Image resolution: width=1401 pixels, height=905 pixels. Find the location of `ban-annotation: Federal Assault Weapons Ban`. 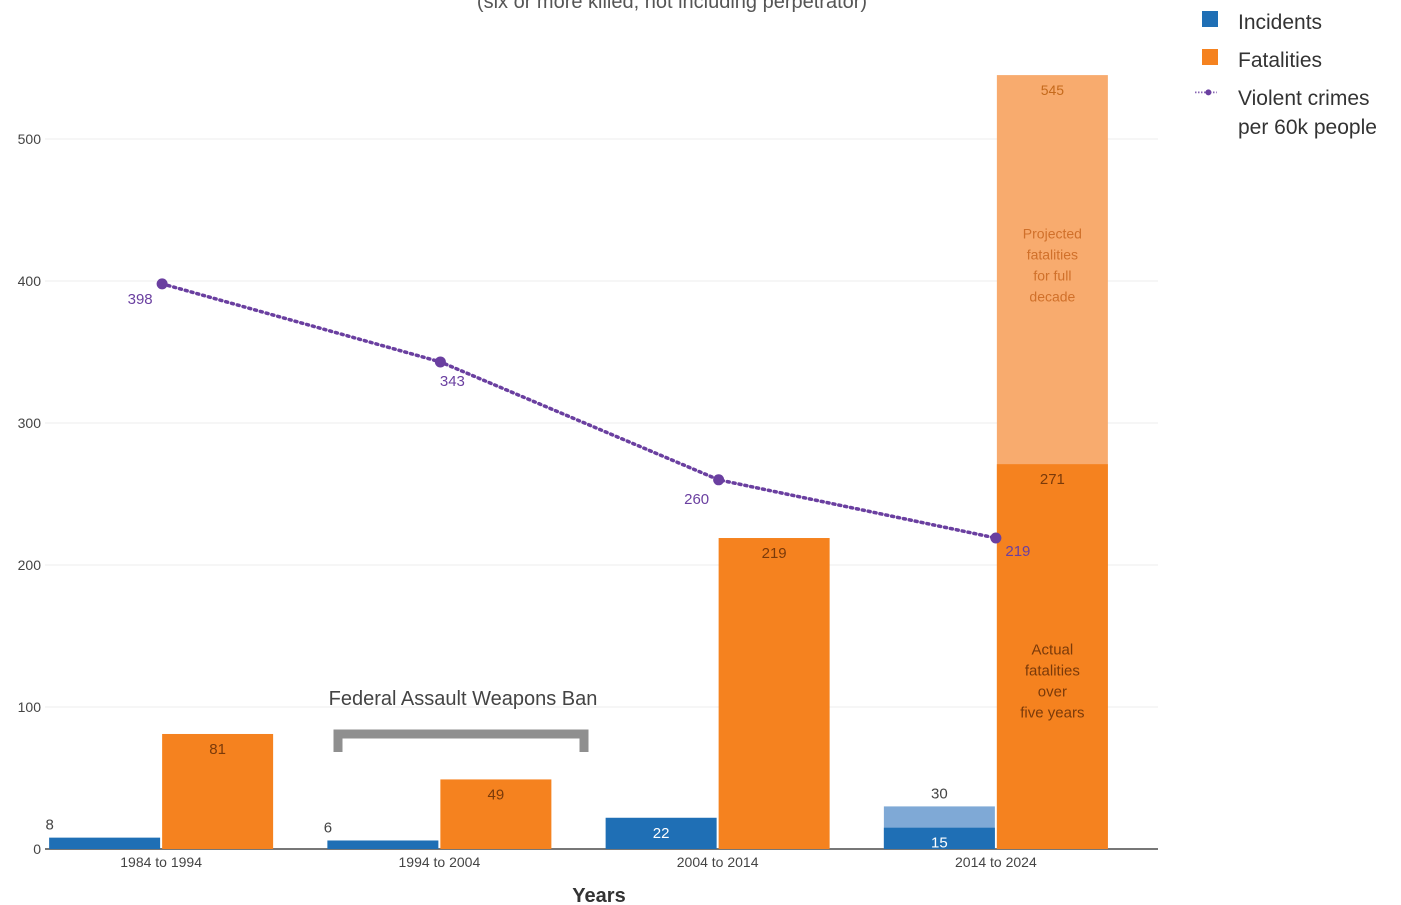

ban-annotation: Federal Assault Weapons Ban is located at coordinates (463, 720).